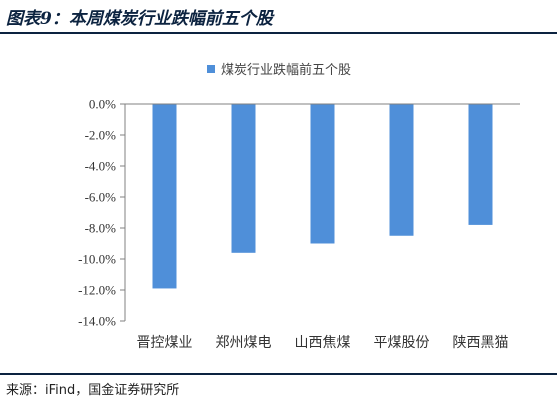 This screenshot has height=404, width=557. I want to click on x-category-label: 山西焦煤, so click(323, 343).